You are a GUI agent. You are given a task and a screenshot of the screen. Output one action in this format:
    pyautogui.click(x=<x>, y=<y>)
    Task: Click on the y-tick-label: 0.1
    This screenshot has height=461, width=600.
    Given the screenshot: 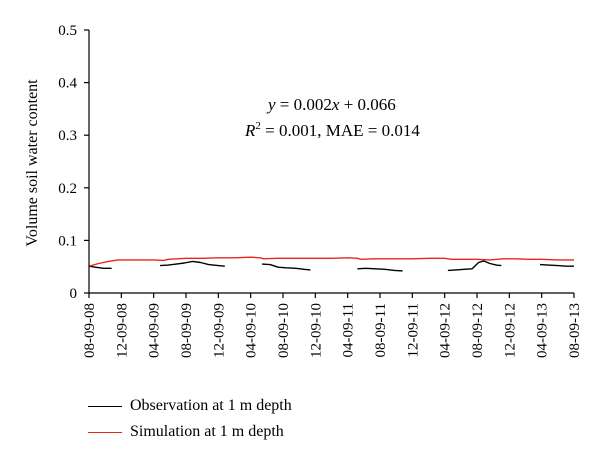 What is the action you would take?
    pyautogui.click(x=67, y=241)
    